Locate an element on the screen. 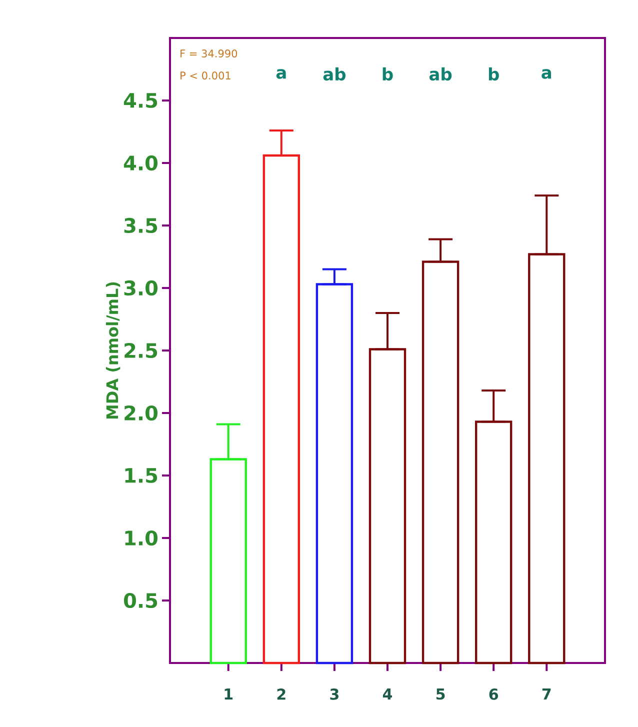 Image resolution: width=638 pixels, height=727 pixels. y-tick-label: 4.5 is located at coordinates (141, 100).